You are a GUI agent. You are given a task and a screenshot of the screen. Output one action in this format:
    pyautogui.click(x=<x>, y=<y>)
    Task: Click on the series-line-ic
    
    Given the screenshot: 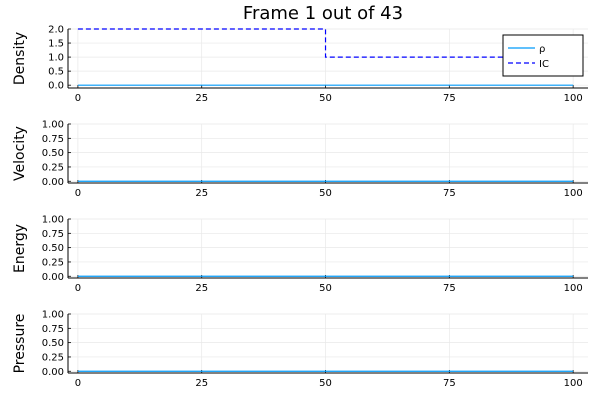 What is the action you would take?
    pyautogui.click(x=325, y=43)
    